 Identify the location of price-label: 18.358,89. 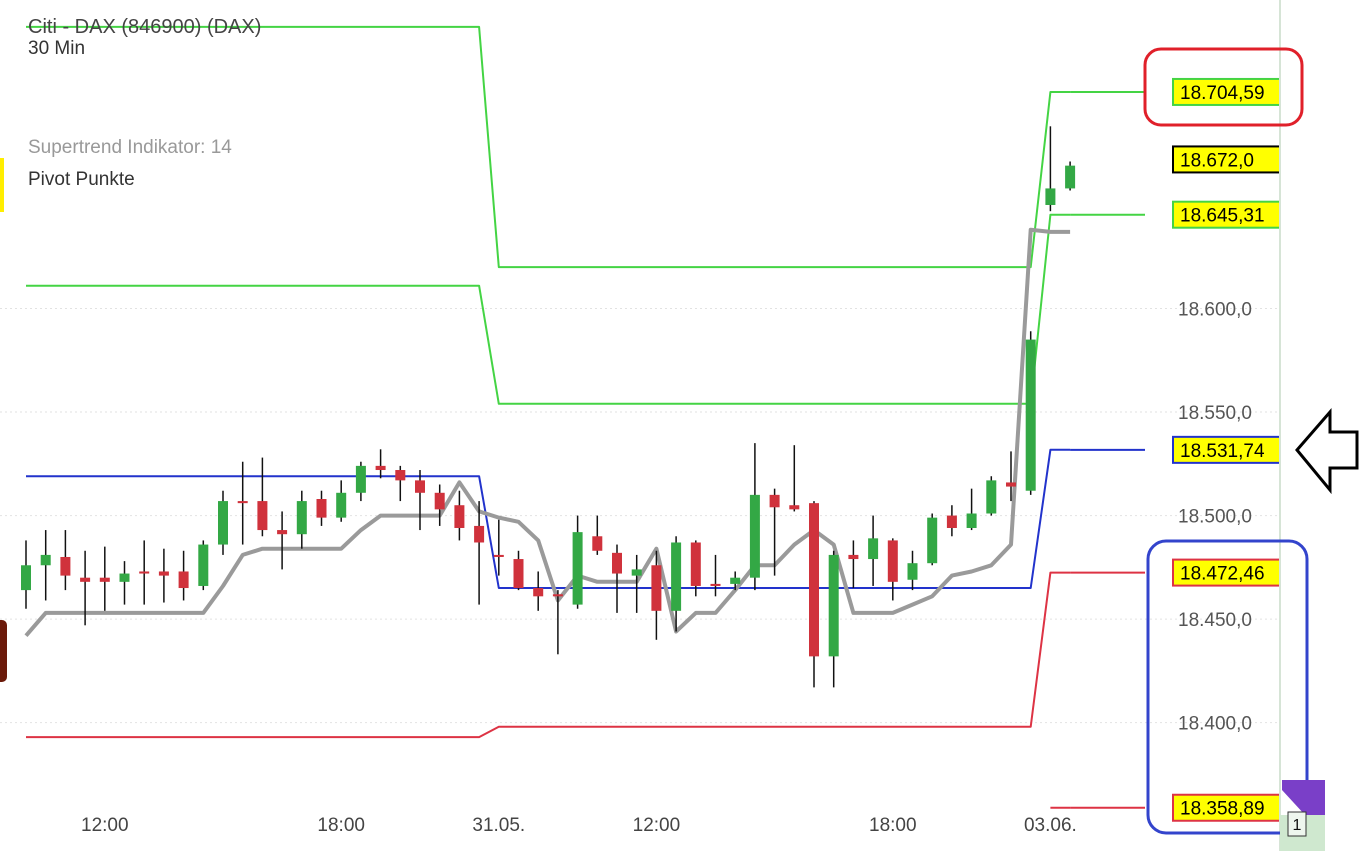
(1222, 809).